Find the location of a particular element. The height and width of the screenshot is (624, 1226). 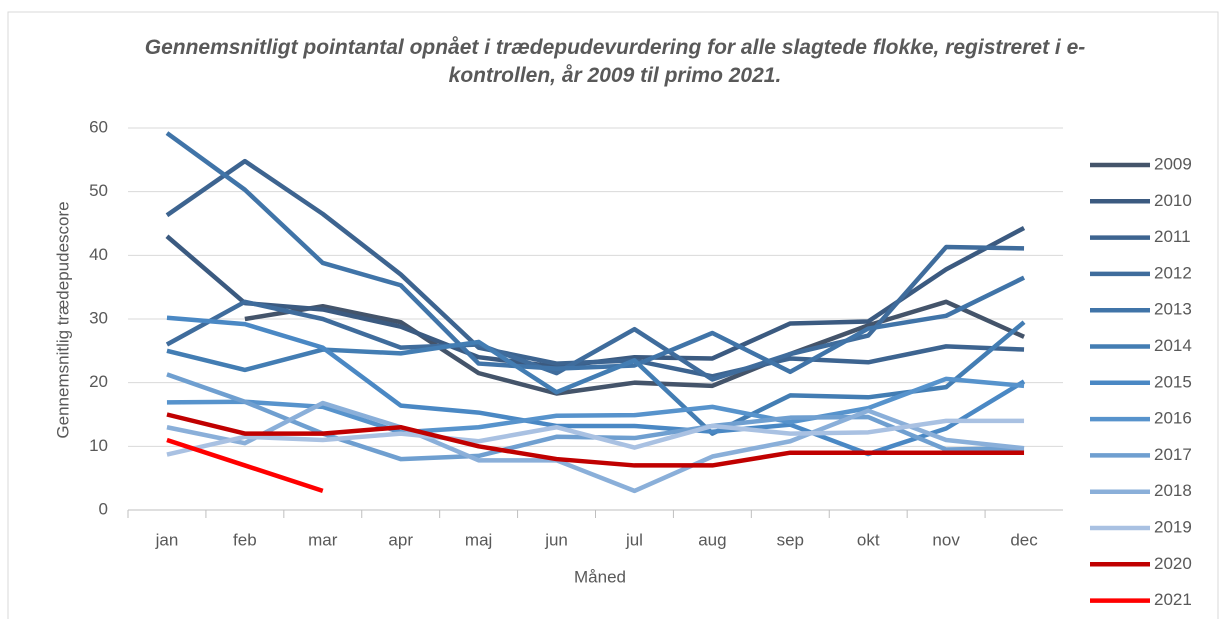

legend-label: 2019 is located at coordinates (1173, 526).